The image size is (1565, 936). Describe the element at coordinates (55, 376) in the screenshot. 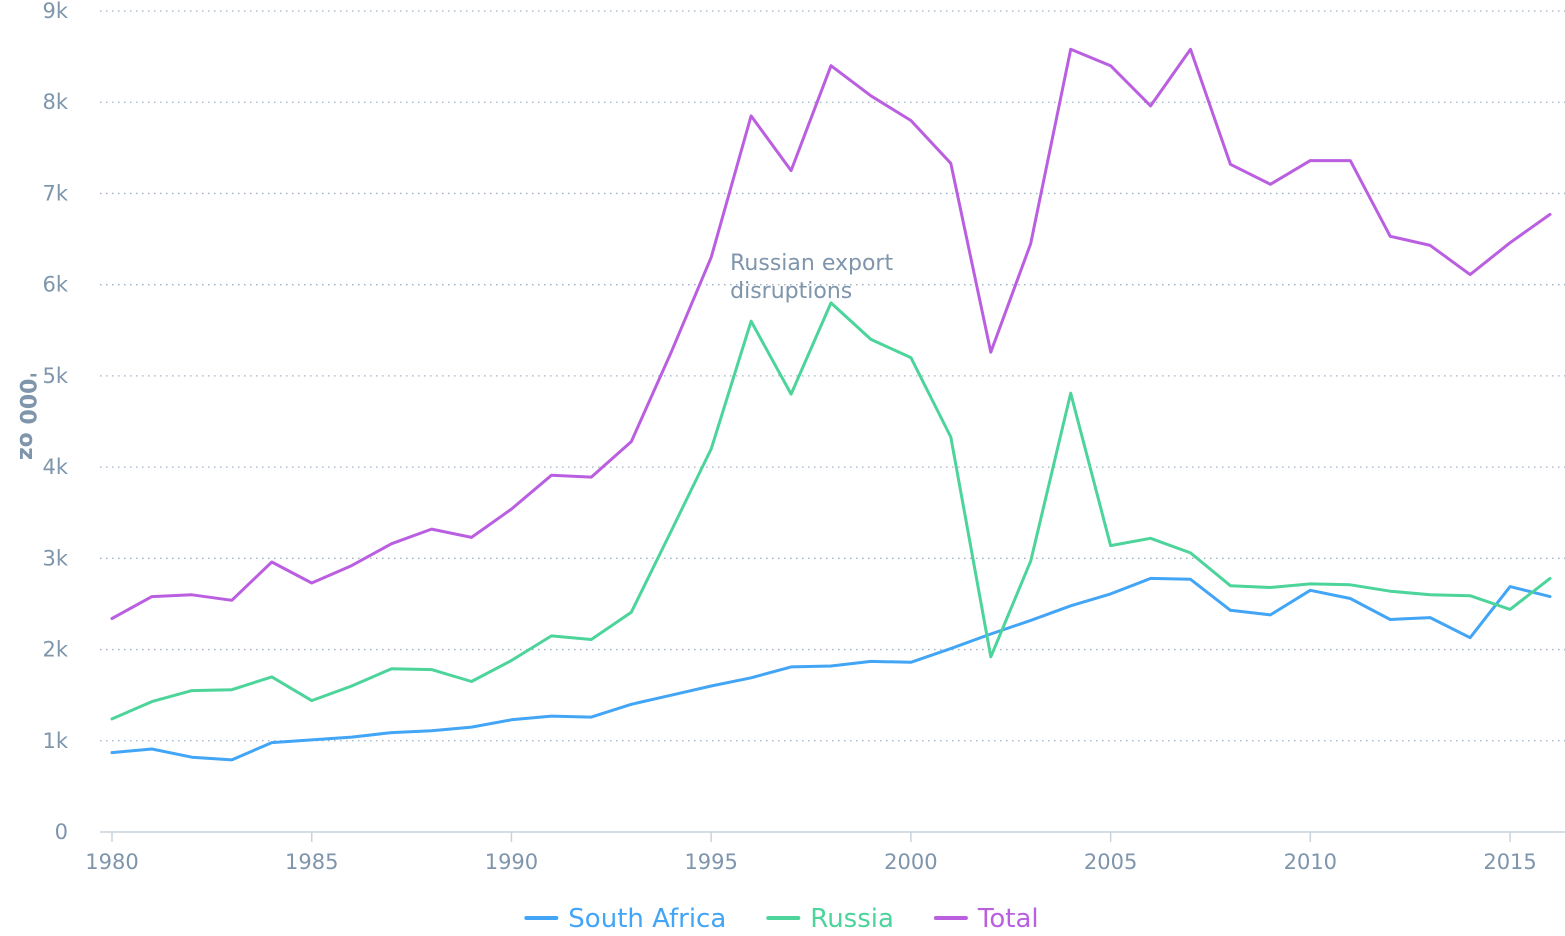

I see `y-tick-label: 5k` at that location.